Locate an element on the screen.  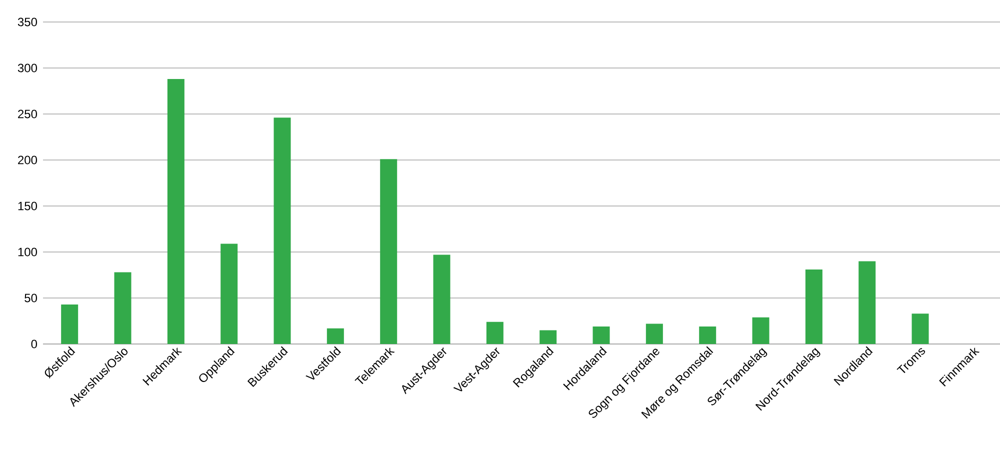
y-tick-label: 200 is located at coordinates (28, 160).